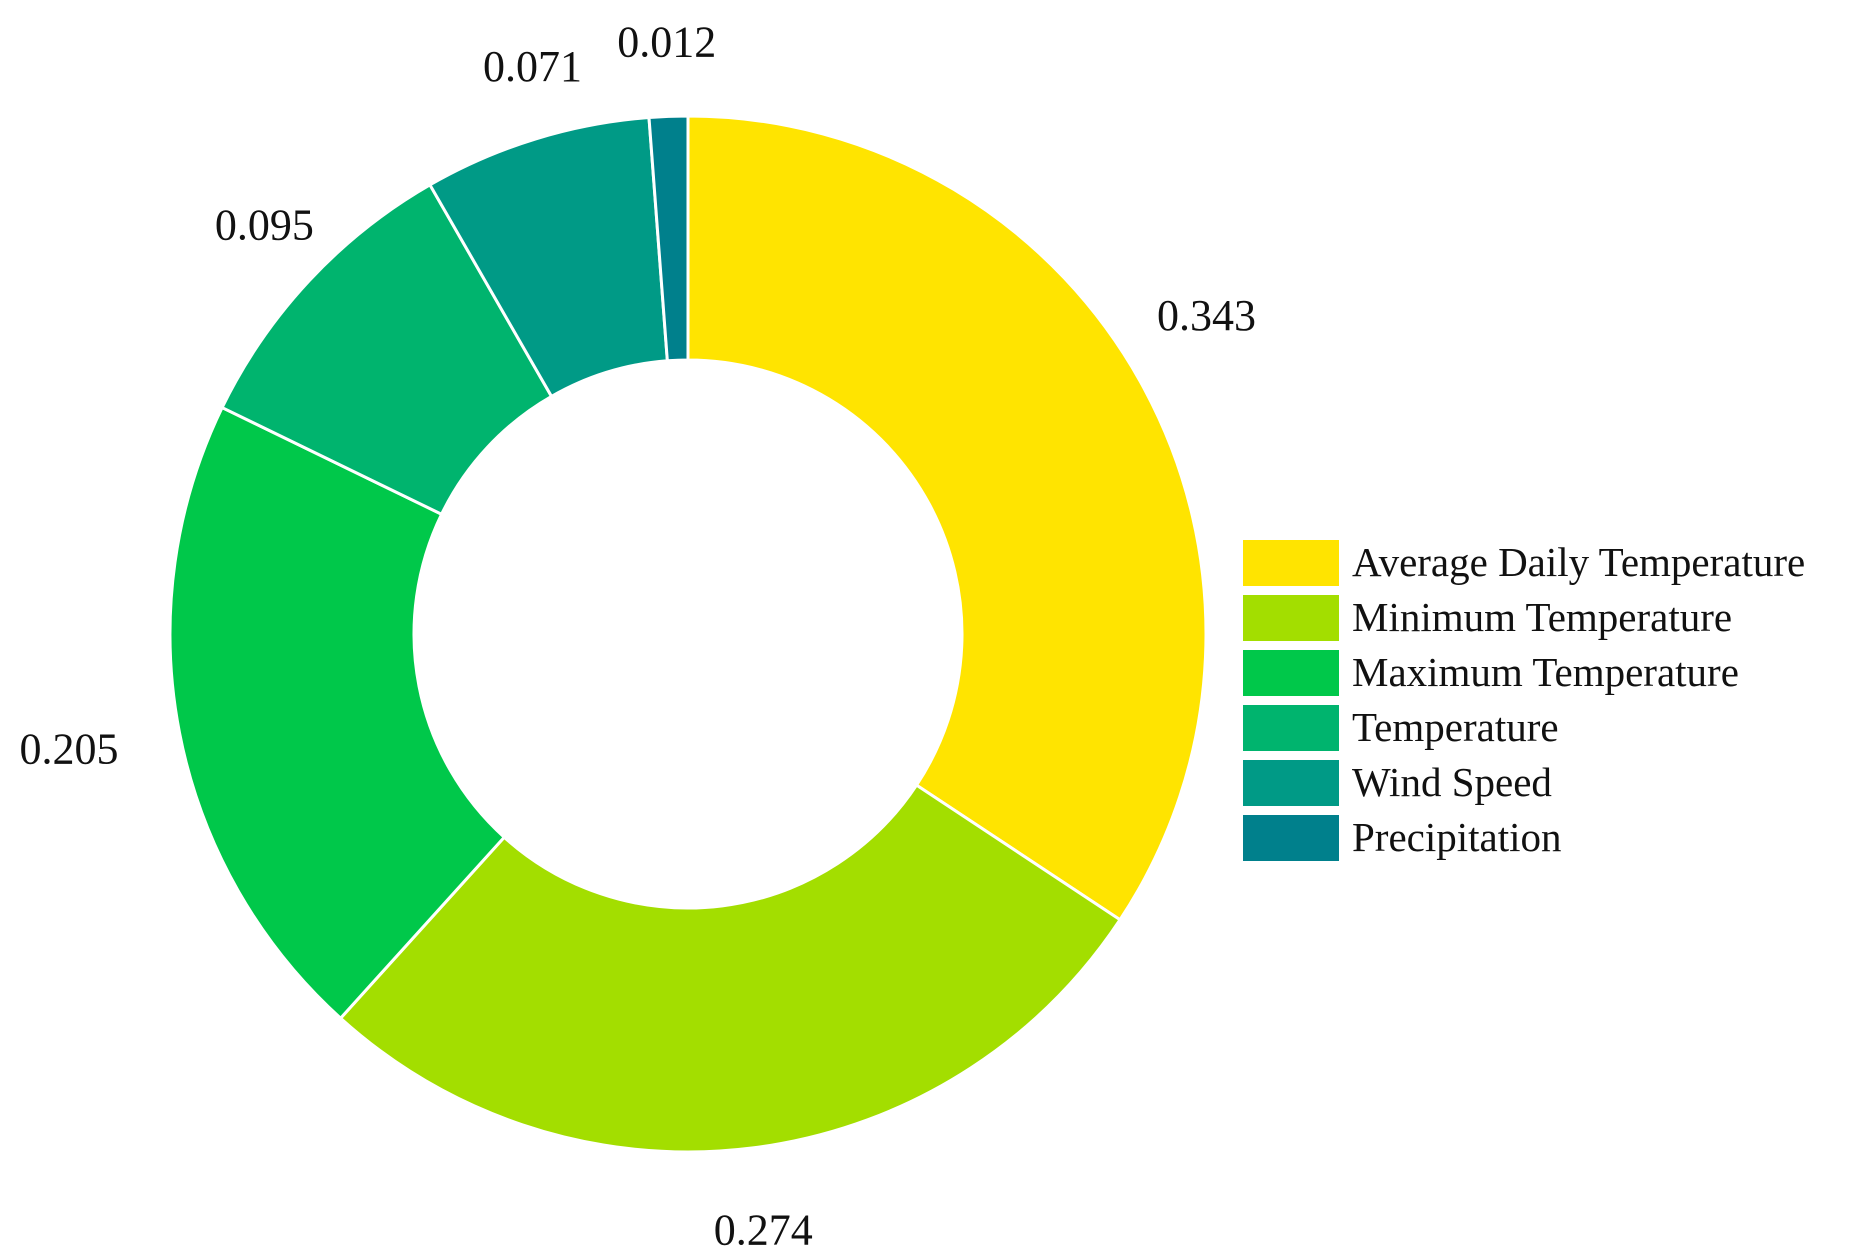 This screenshot has width=1860, height=1258. Describe the element at coordinates (1542, 617) in the screenshot. I see `legend-label-minimum-temperature: Minimum Temperature` at that location.